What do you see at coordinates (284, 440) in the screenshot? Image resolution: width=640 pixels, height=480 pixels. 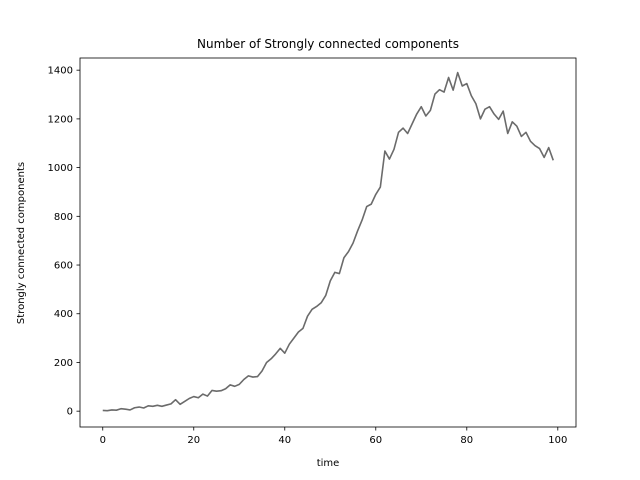 I see `x-tick-label-40: 40` at bounding box center [284, 440].